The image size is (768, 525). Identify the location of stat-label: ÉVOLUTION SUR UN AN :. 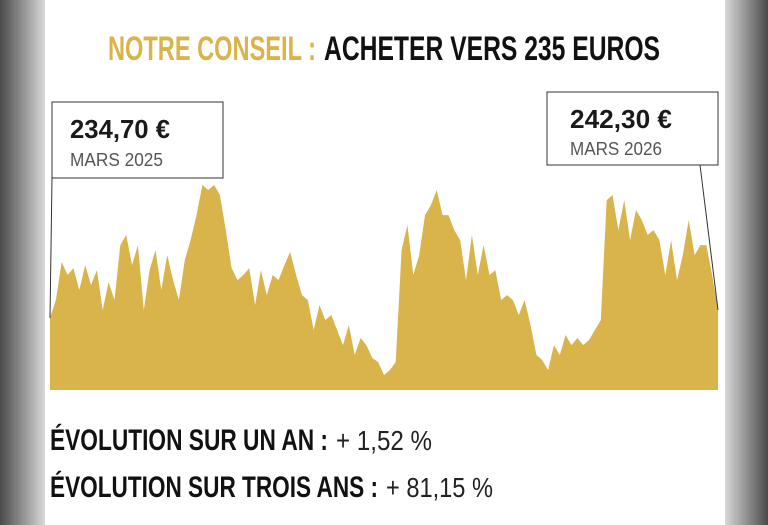
(189, 440).